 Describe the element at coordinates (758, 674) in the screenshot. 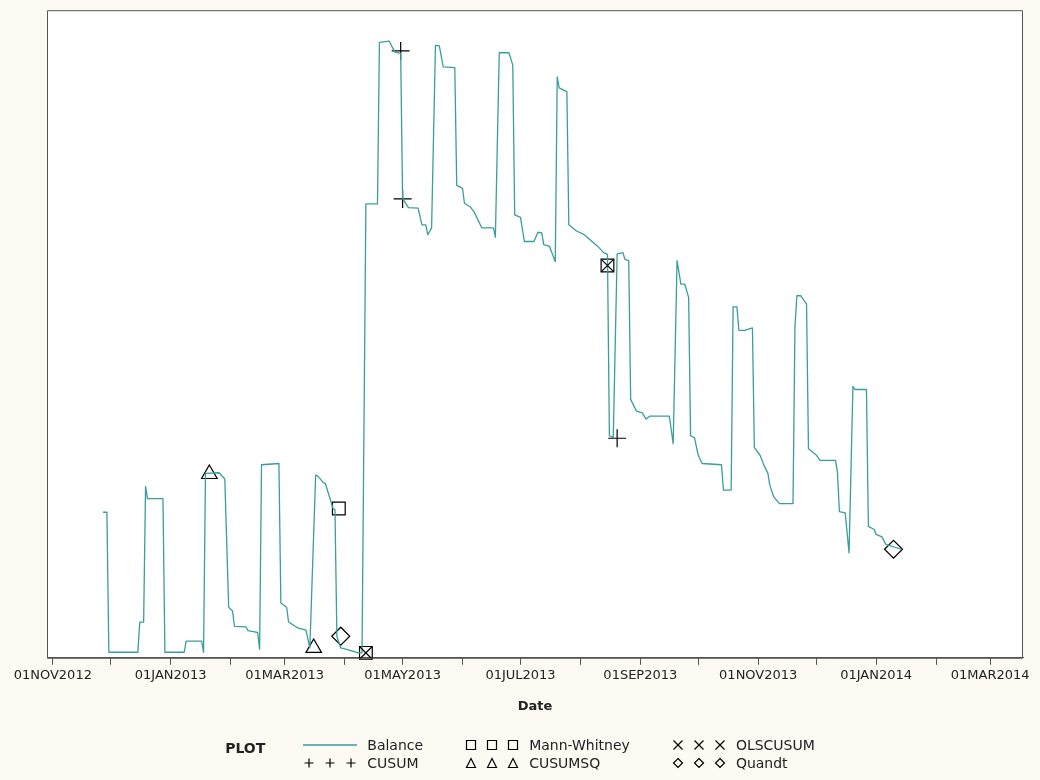

I see `x-tick-label: 01NOV2013` at that location.